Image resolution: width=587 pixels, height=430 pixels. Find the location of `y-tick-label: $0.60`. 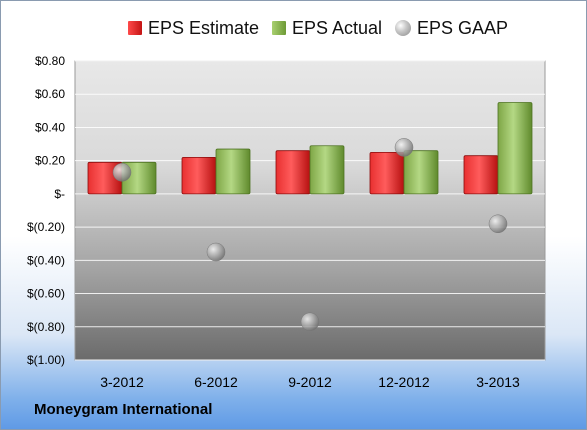

y-tick-label: $0.60 is located at coordinates (50, 94).